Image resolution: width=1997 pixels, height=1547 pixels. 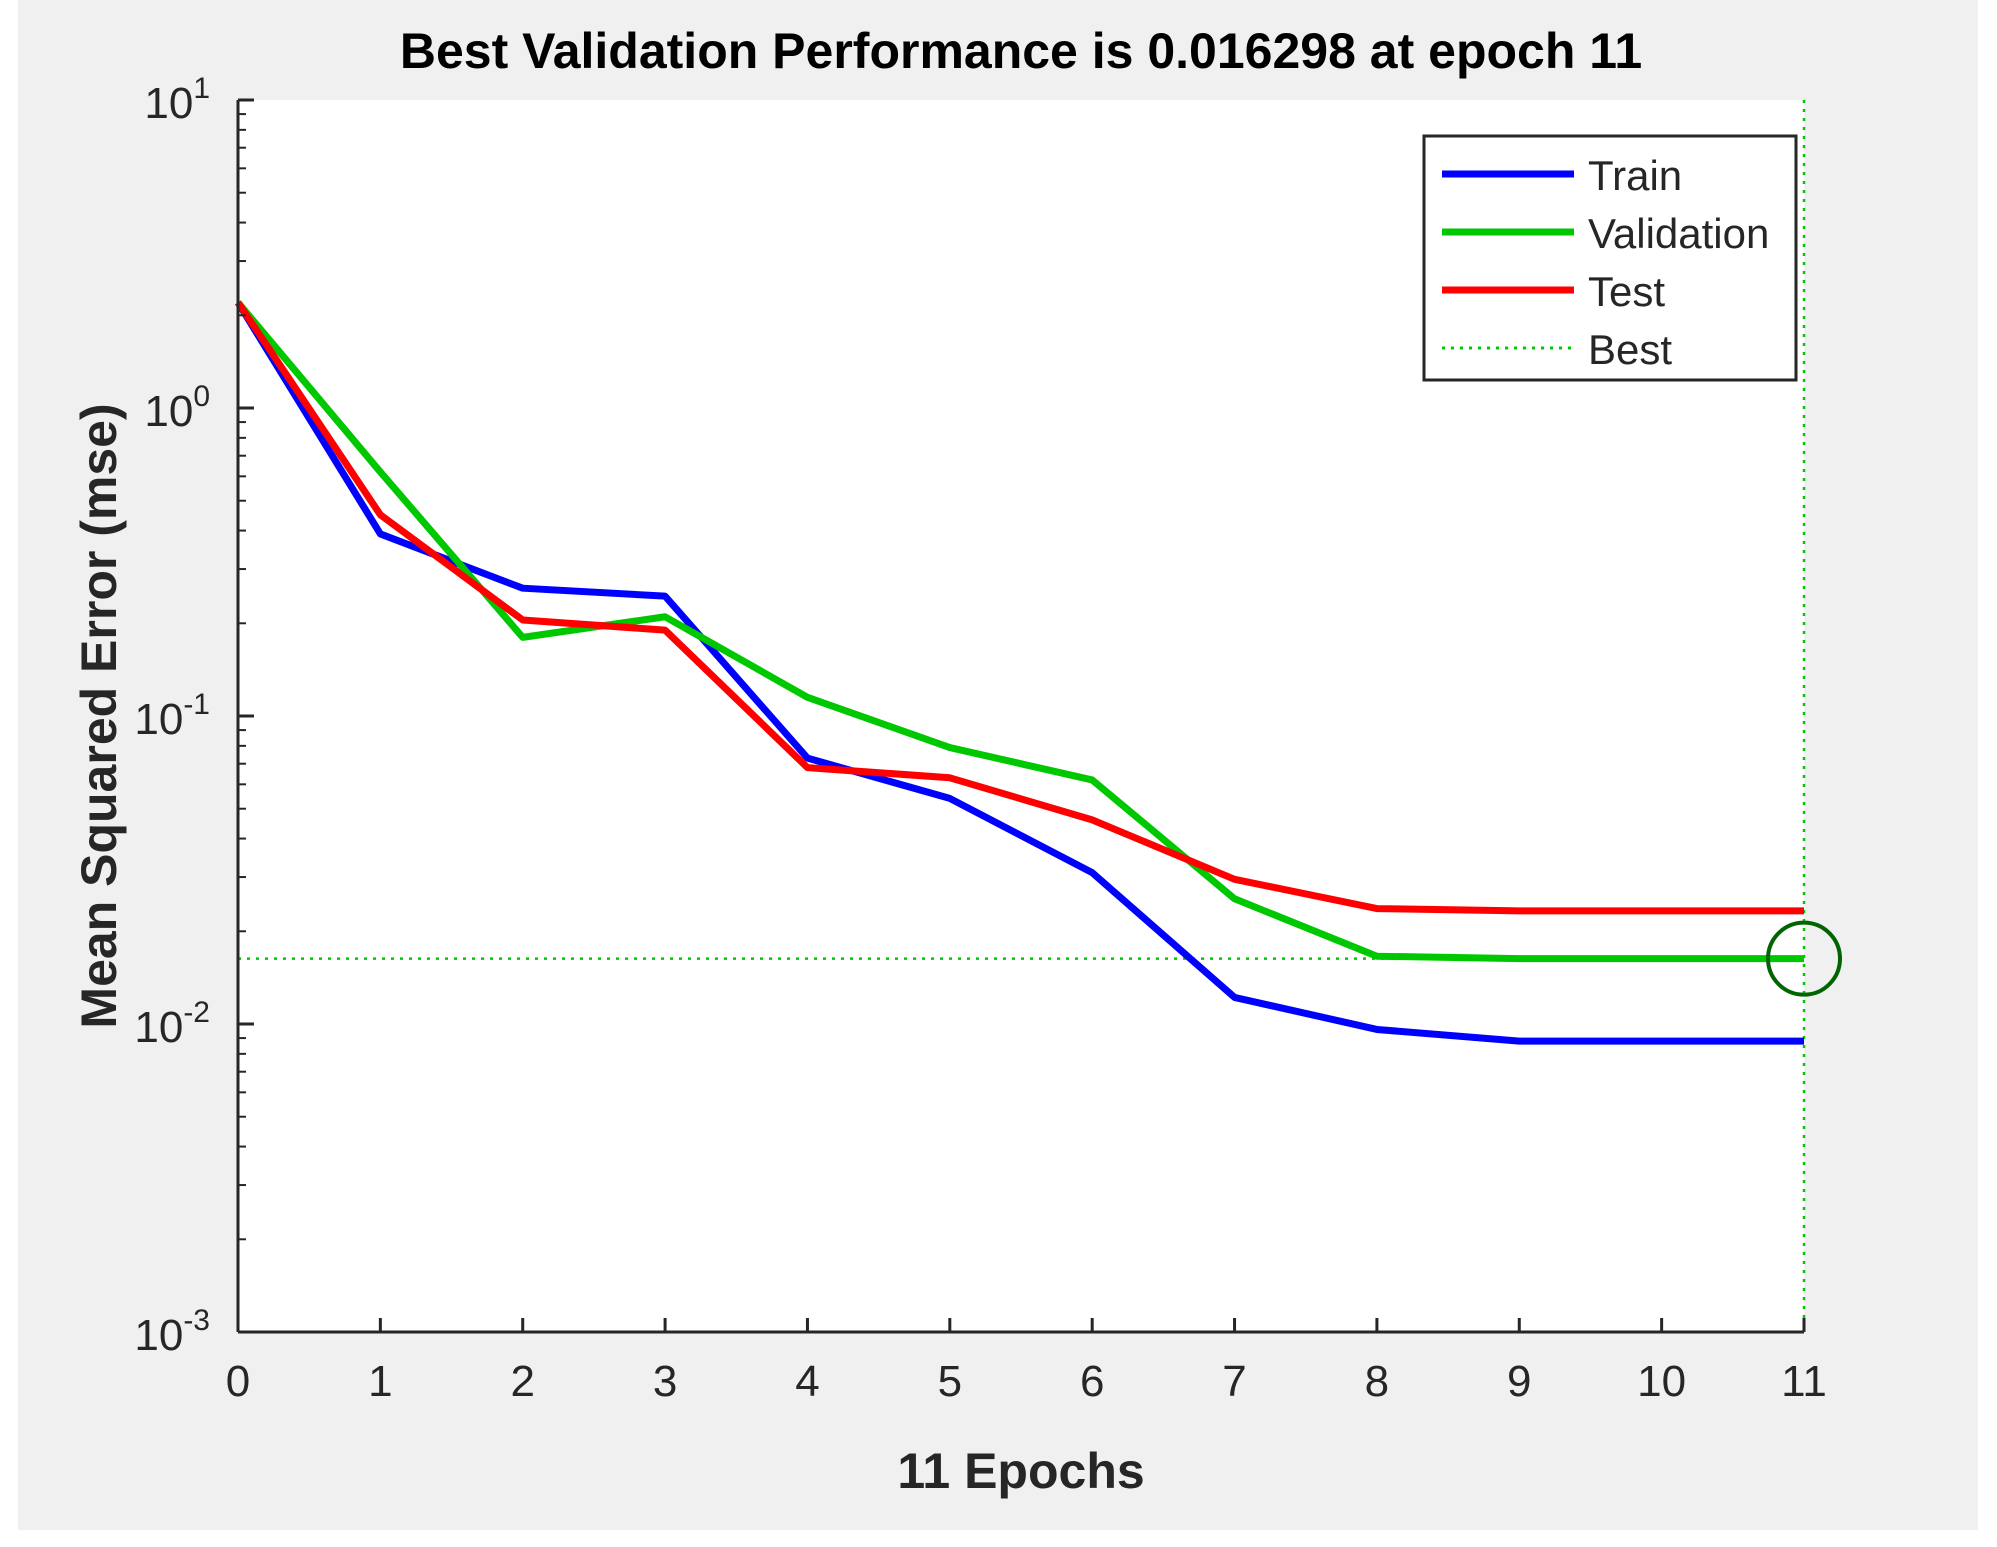 What do you see at coordinates (172, 1024) in the screenshot?
I see `y-tick-label: 10⁻²` at bounding box center [172, 1024].